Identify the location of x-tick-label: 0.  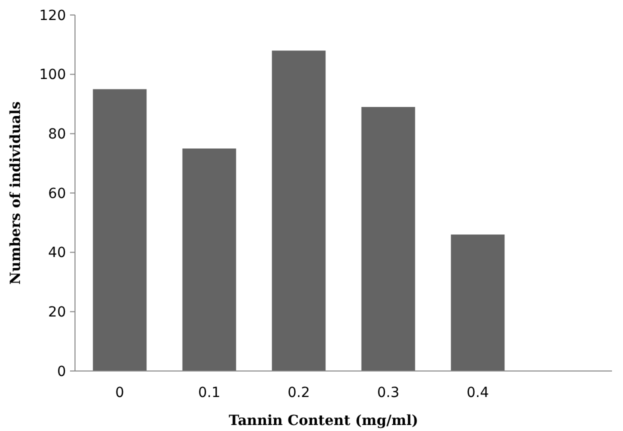
(119, 393).